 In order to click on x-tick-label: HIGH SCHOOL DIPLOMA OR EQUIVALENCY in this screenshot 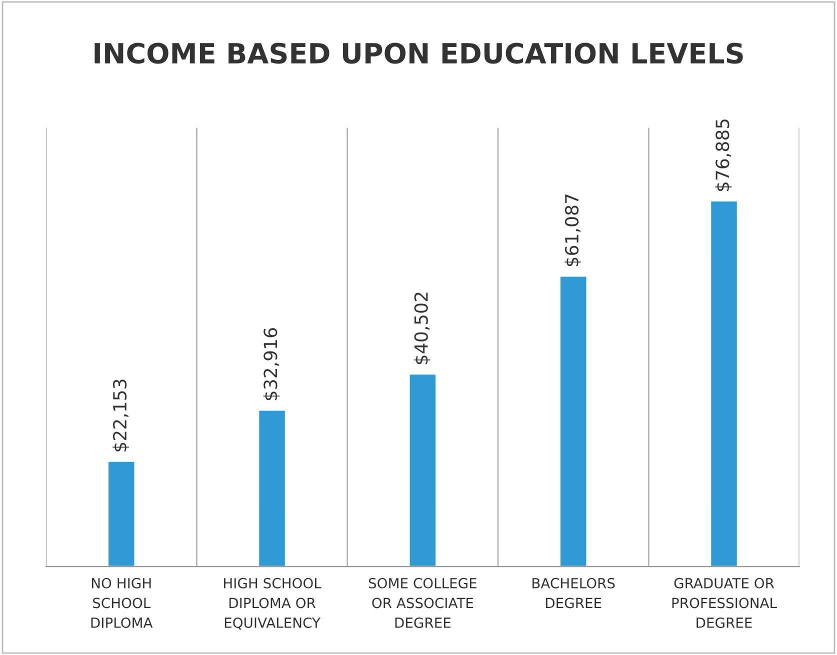, I will do `click(273, 604)`.